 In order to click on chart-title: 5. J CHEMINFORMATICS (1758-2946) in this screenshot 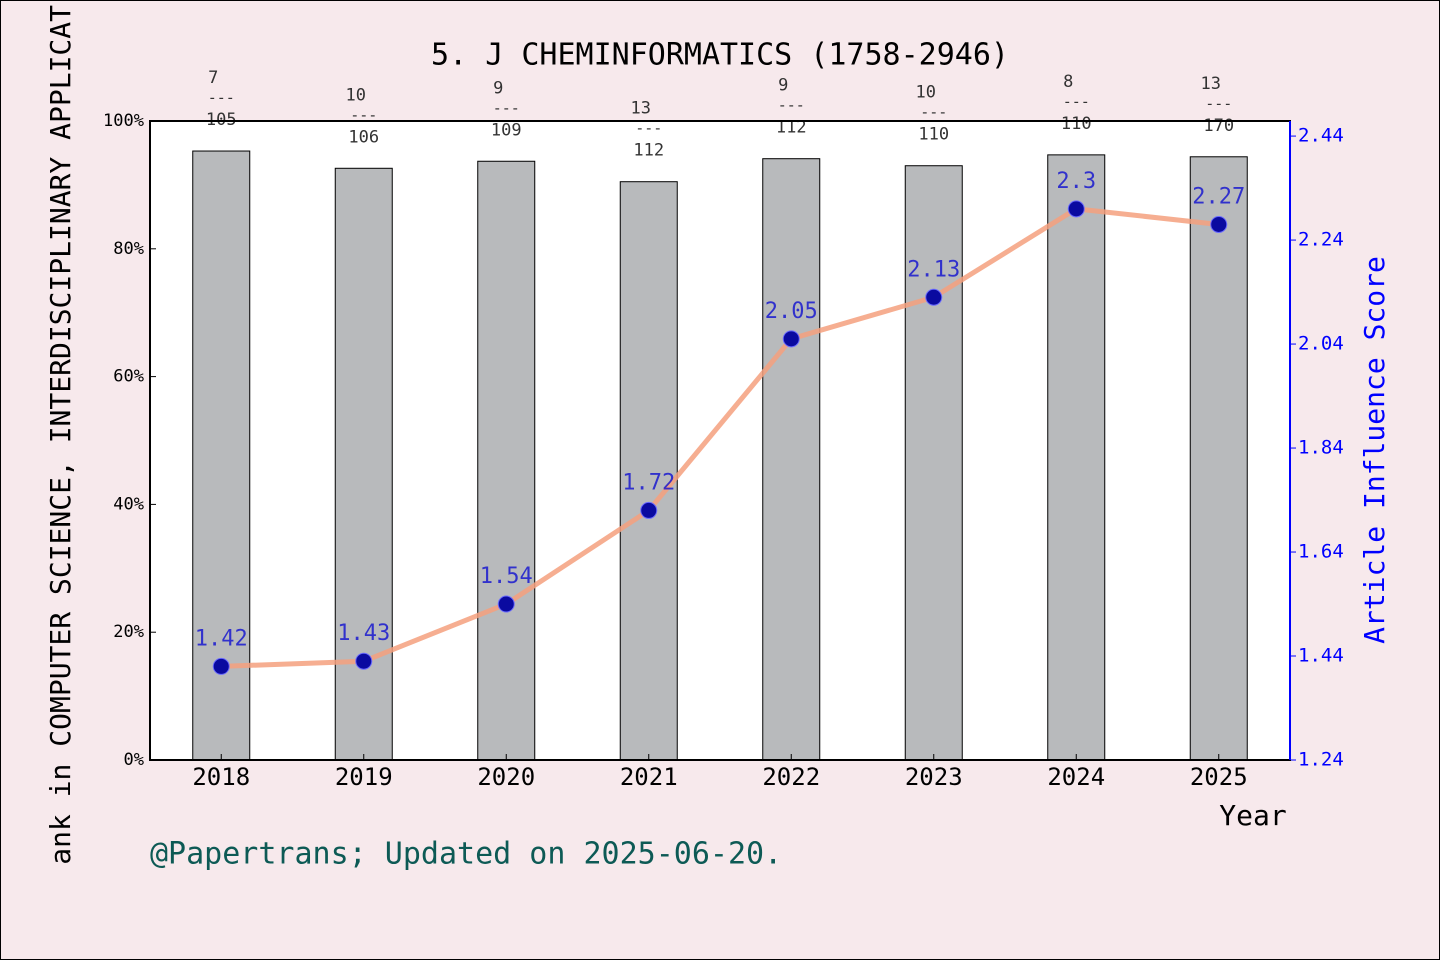, I will do `click(720, 55)`.